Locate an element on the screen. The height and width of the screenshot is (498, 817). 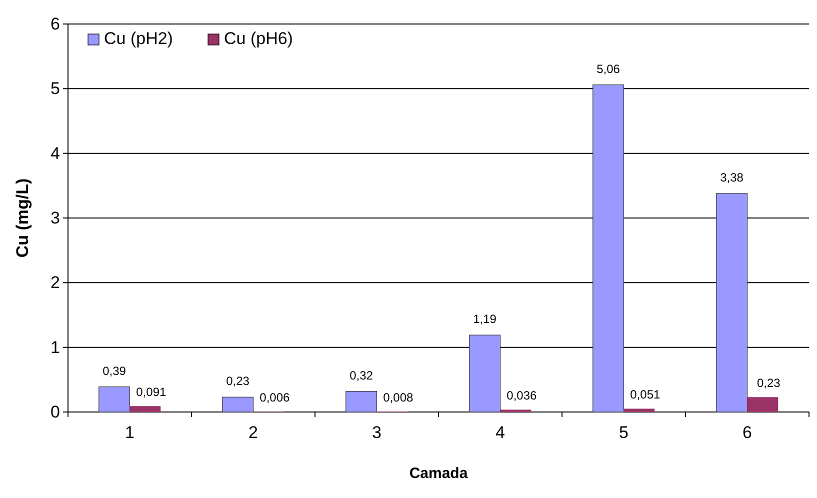
x-tick-label: 5 is located at coordinates (623, 432).